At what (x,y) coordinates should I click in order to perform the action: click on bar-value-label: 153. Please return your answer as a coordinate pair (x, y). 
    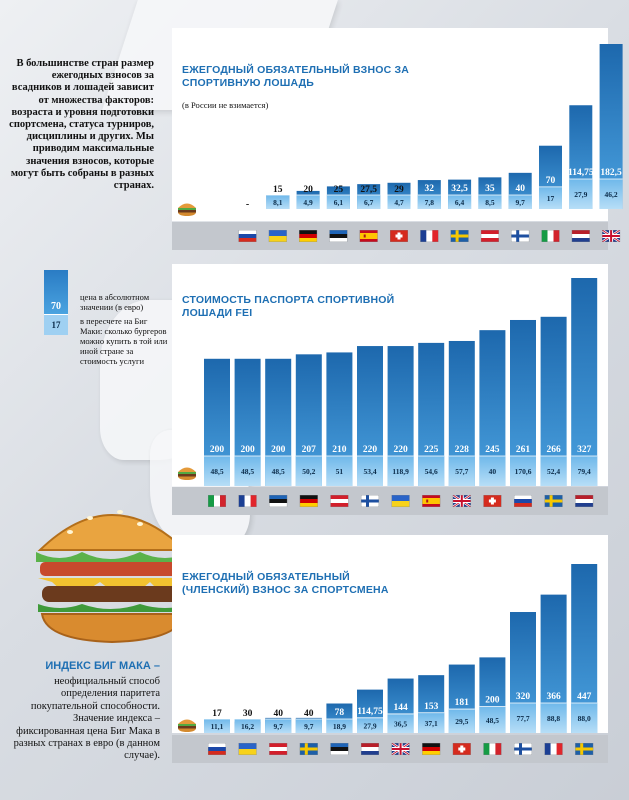
    Looking at the image, I should click on (431, 707).